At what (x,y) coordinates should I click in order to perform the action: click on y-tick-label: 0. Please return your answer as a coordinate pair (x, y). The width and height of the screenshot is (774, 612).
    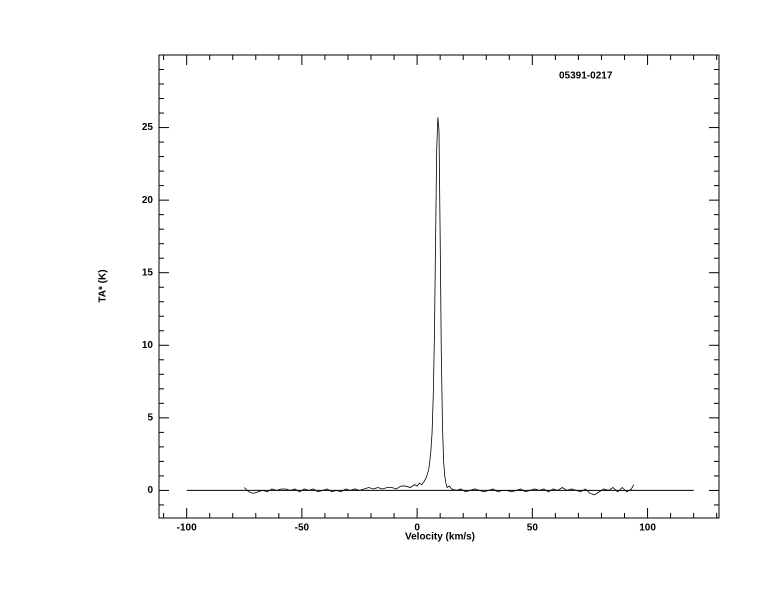
    Looking at the image, I should click on (150, 490).